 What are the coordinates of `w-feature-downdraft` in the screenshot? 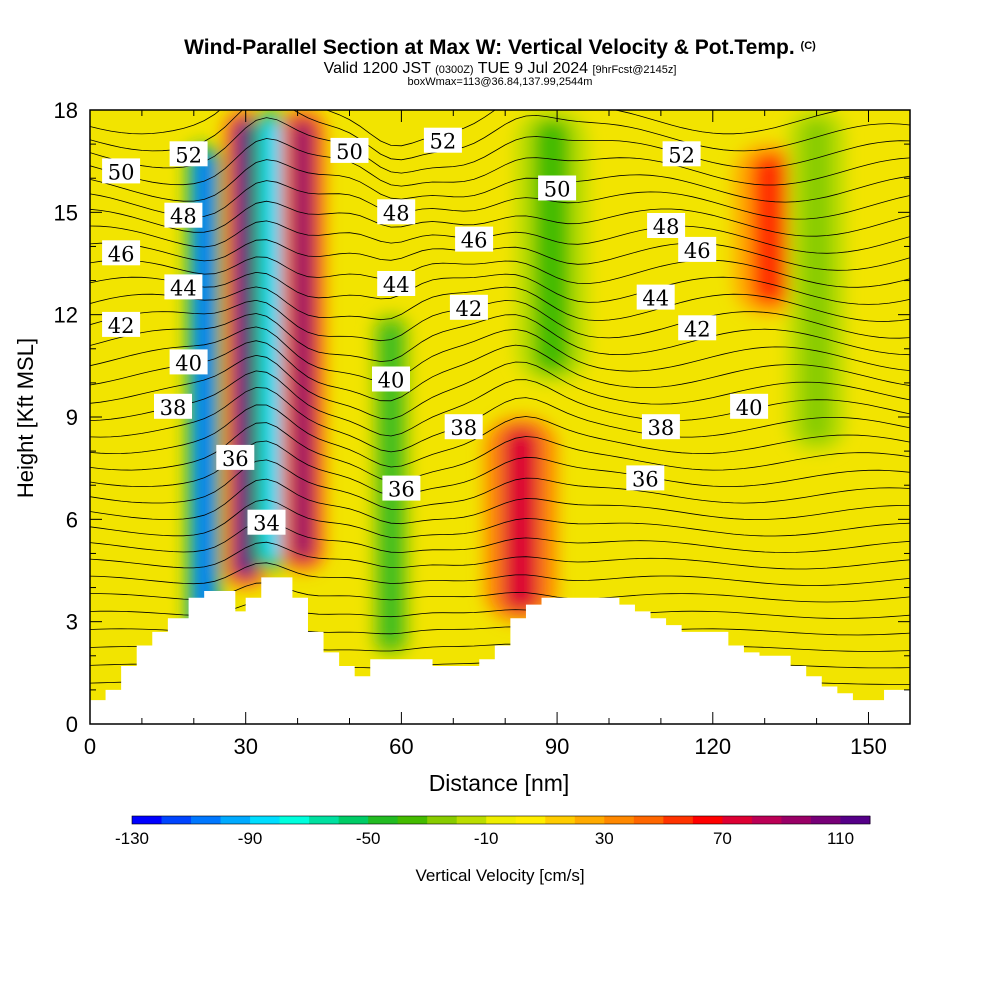 It's located at (271, 340).